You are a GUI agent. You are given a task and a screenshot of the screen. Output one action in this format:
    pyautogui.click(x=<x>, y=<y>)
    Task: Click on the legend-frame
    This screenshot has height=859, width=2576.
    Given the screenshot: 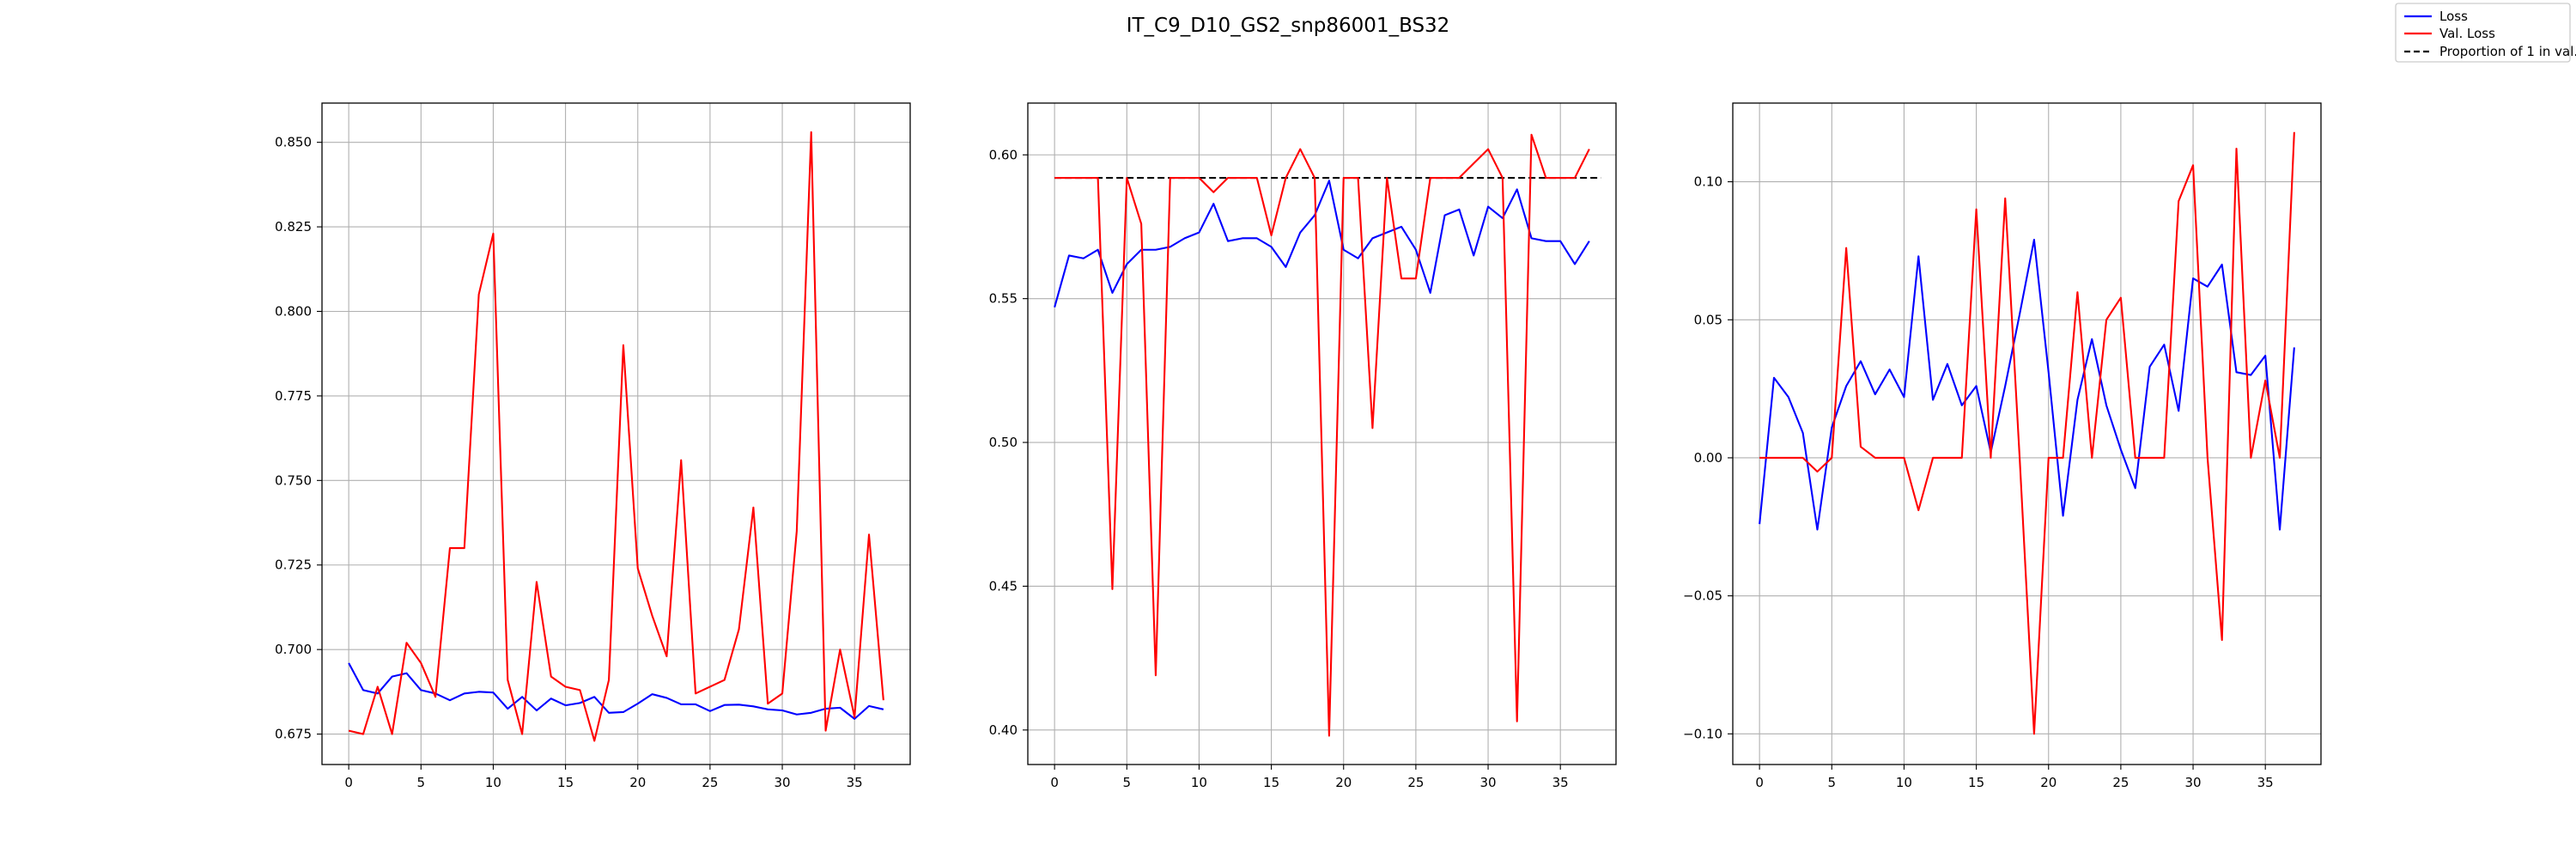 What is the action you would take?
    pyautogui.click(x=2483, y=33)
    